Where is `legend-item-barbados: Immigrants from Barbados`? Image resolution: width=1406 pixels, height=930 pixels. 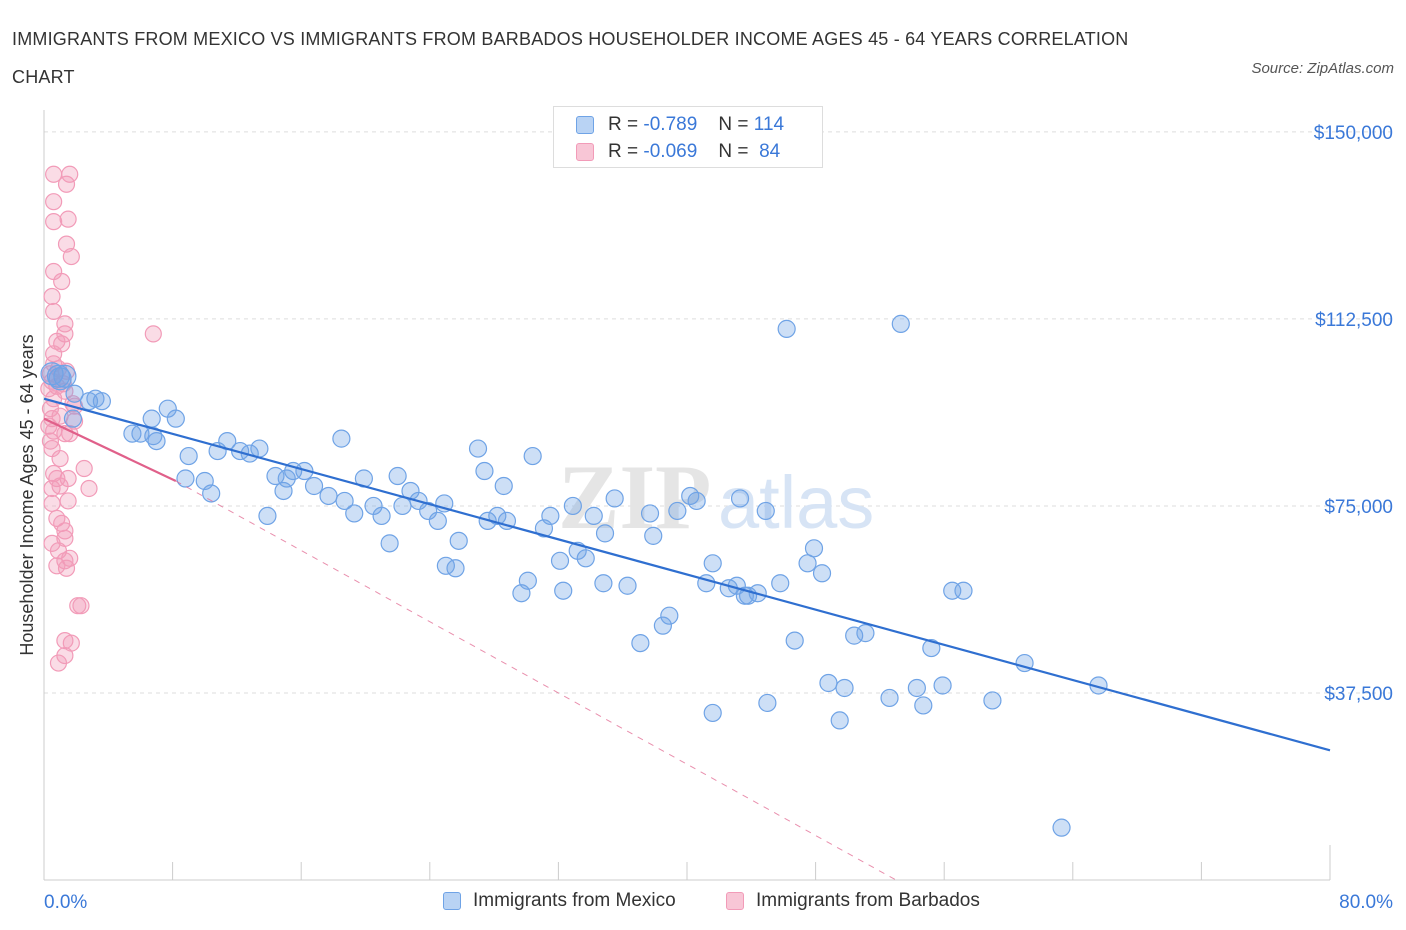
legend-item-barbados: Immigrants from Barbados is located at coordinates (853, 901).